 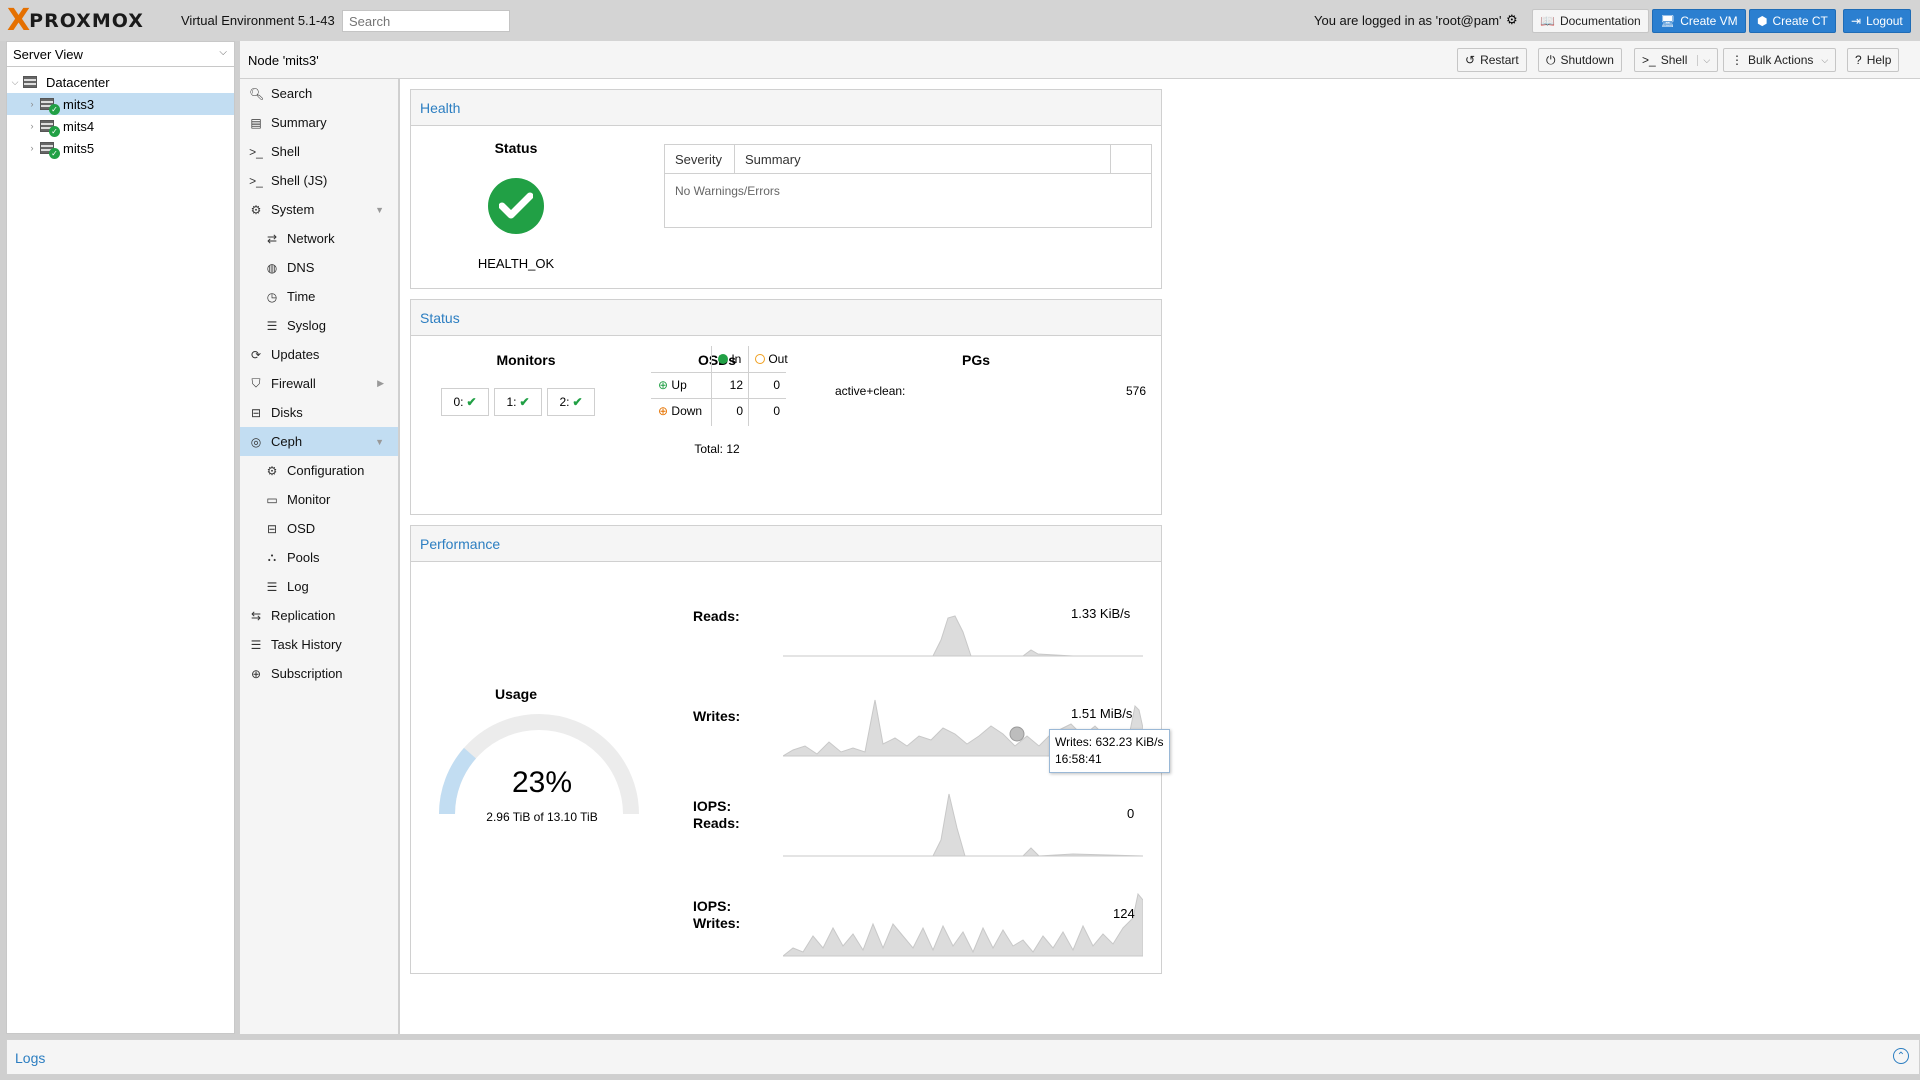 What do you see at coordinates (736, 359) in the screenshot?
I see `osd-col-in-label: In` at bounding box center [736, 359].